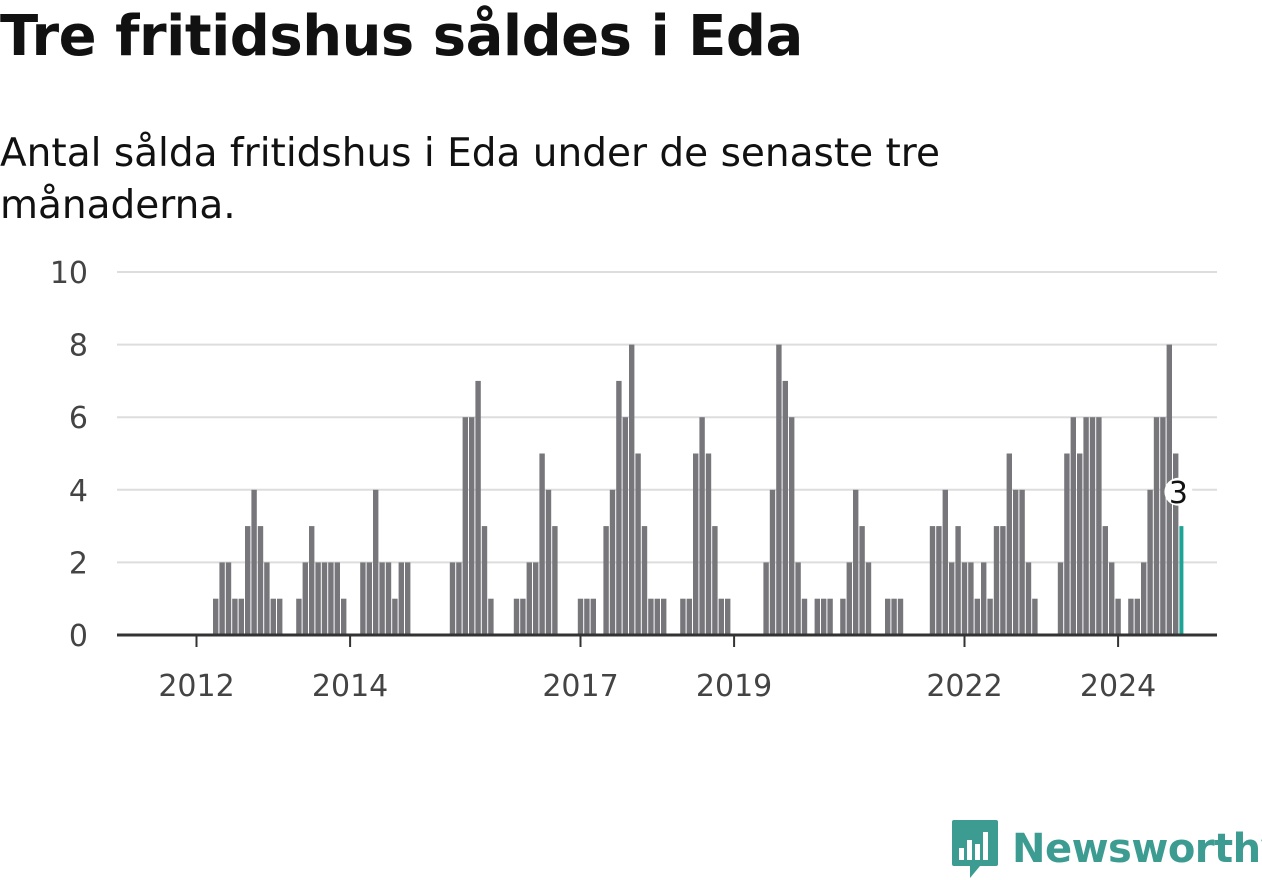 Image resolution: width=1262 pixels, height=880 pixels. Describe the element at coordinates (350, 686) in the screenshot. I see `x-tick-label: 2014` at that location.